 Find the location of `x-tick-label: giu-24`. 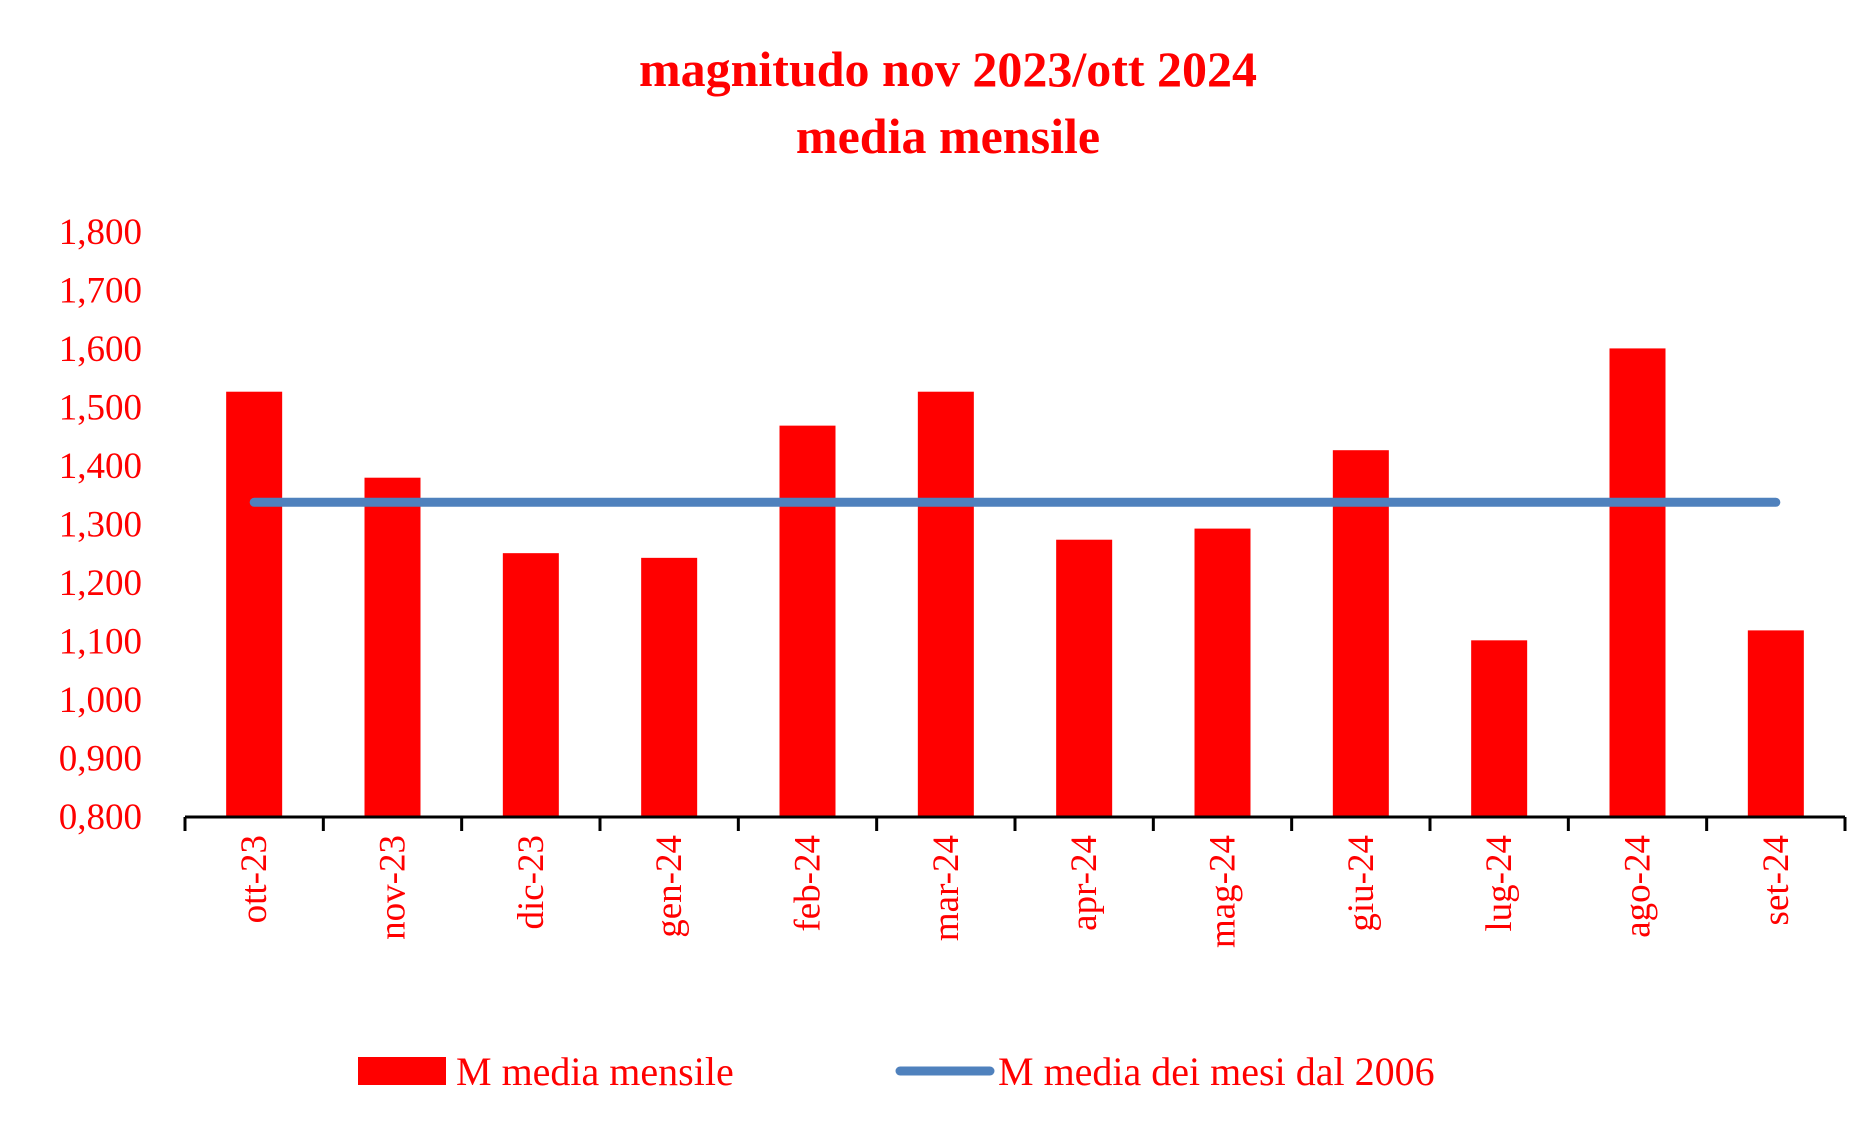

x-tick-label: giu-24 is located at coordinates (1361, 883).